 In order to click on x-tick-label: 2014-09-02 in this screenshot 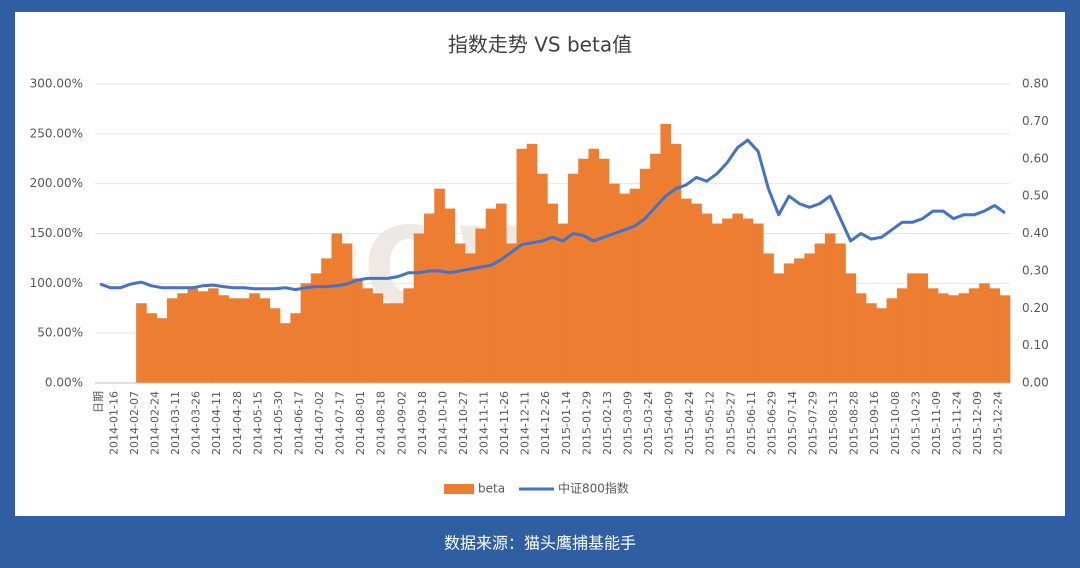, I will do `click(401, 423)`.